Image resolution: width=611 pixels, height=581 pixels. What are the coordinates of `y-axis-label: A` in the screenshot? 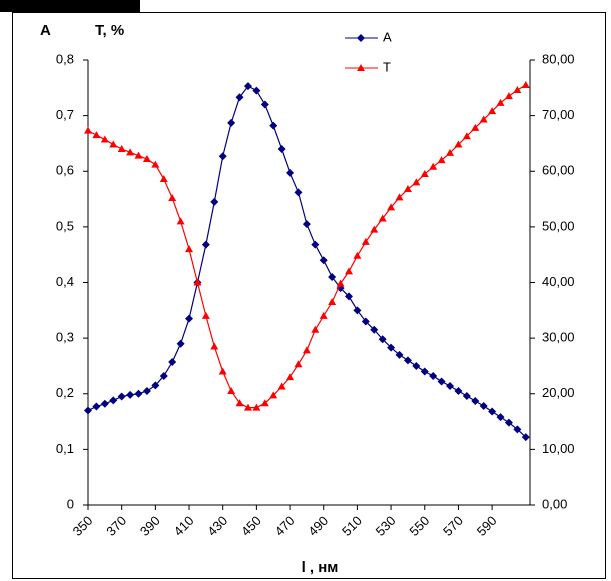 It's located at (45, 30).